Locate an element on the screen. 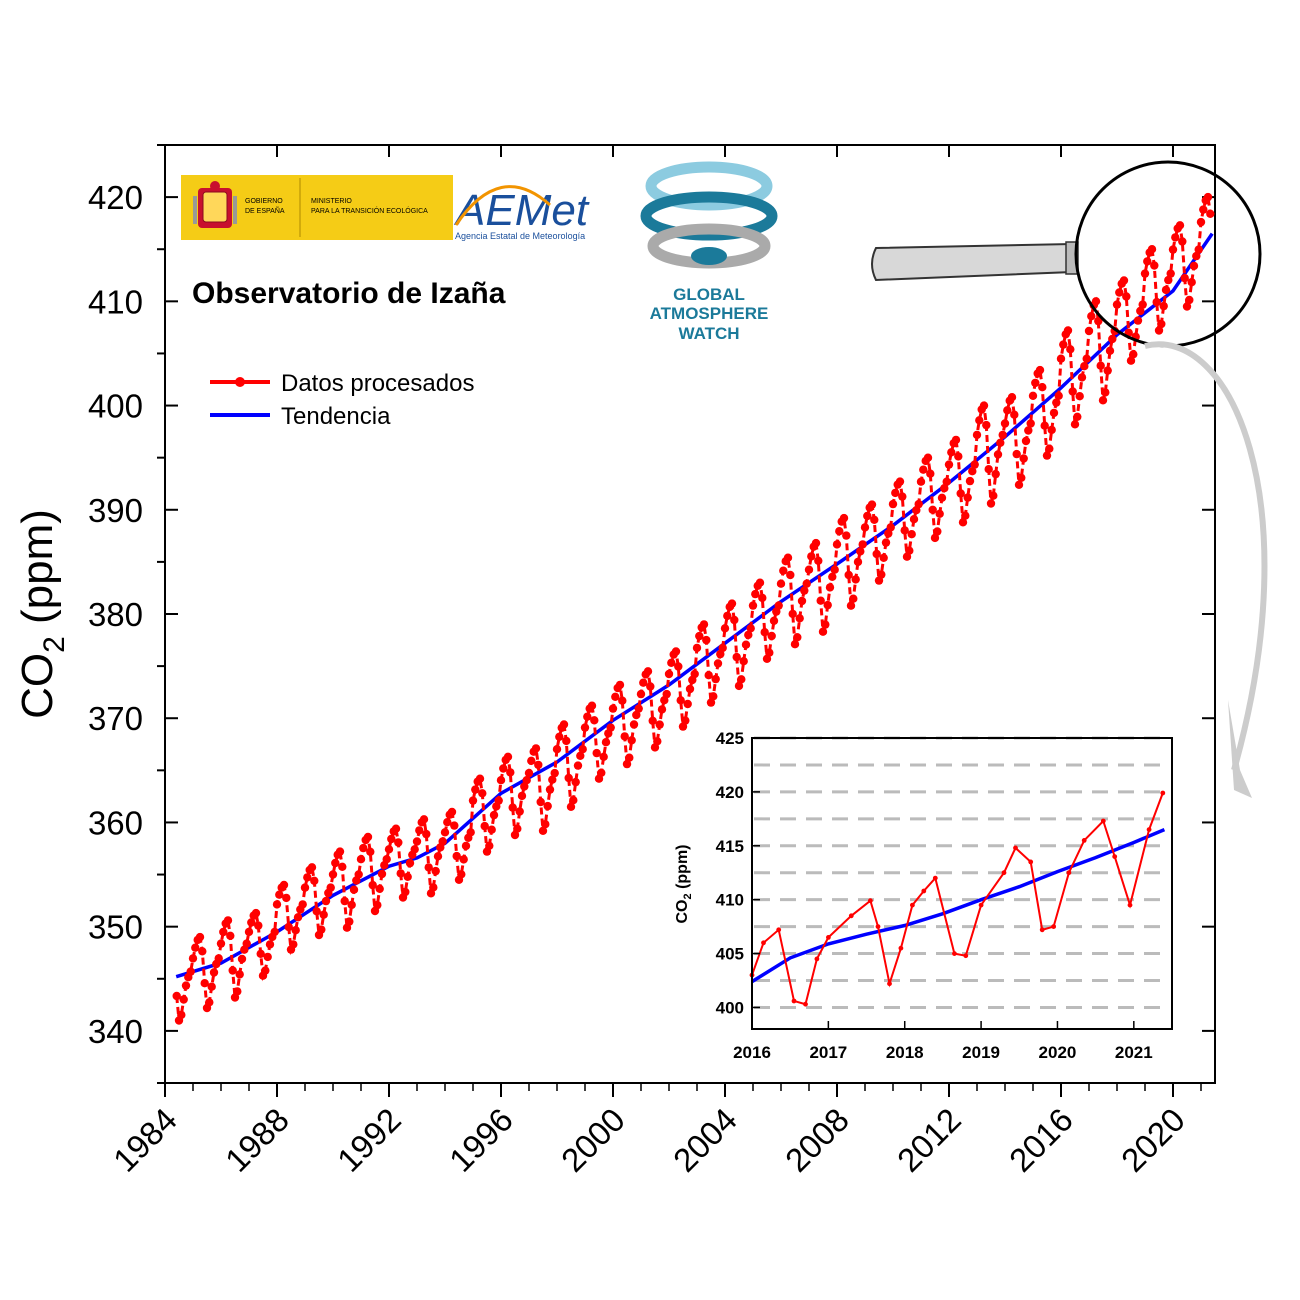 The width and height of the screenshot is (1300, 1300). aemet-subtitle: Agencia Estatal de Meteorología is located at coordinates (520, 236).